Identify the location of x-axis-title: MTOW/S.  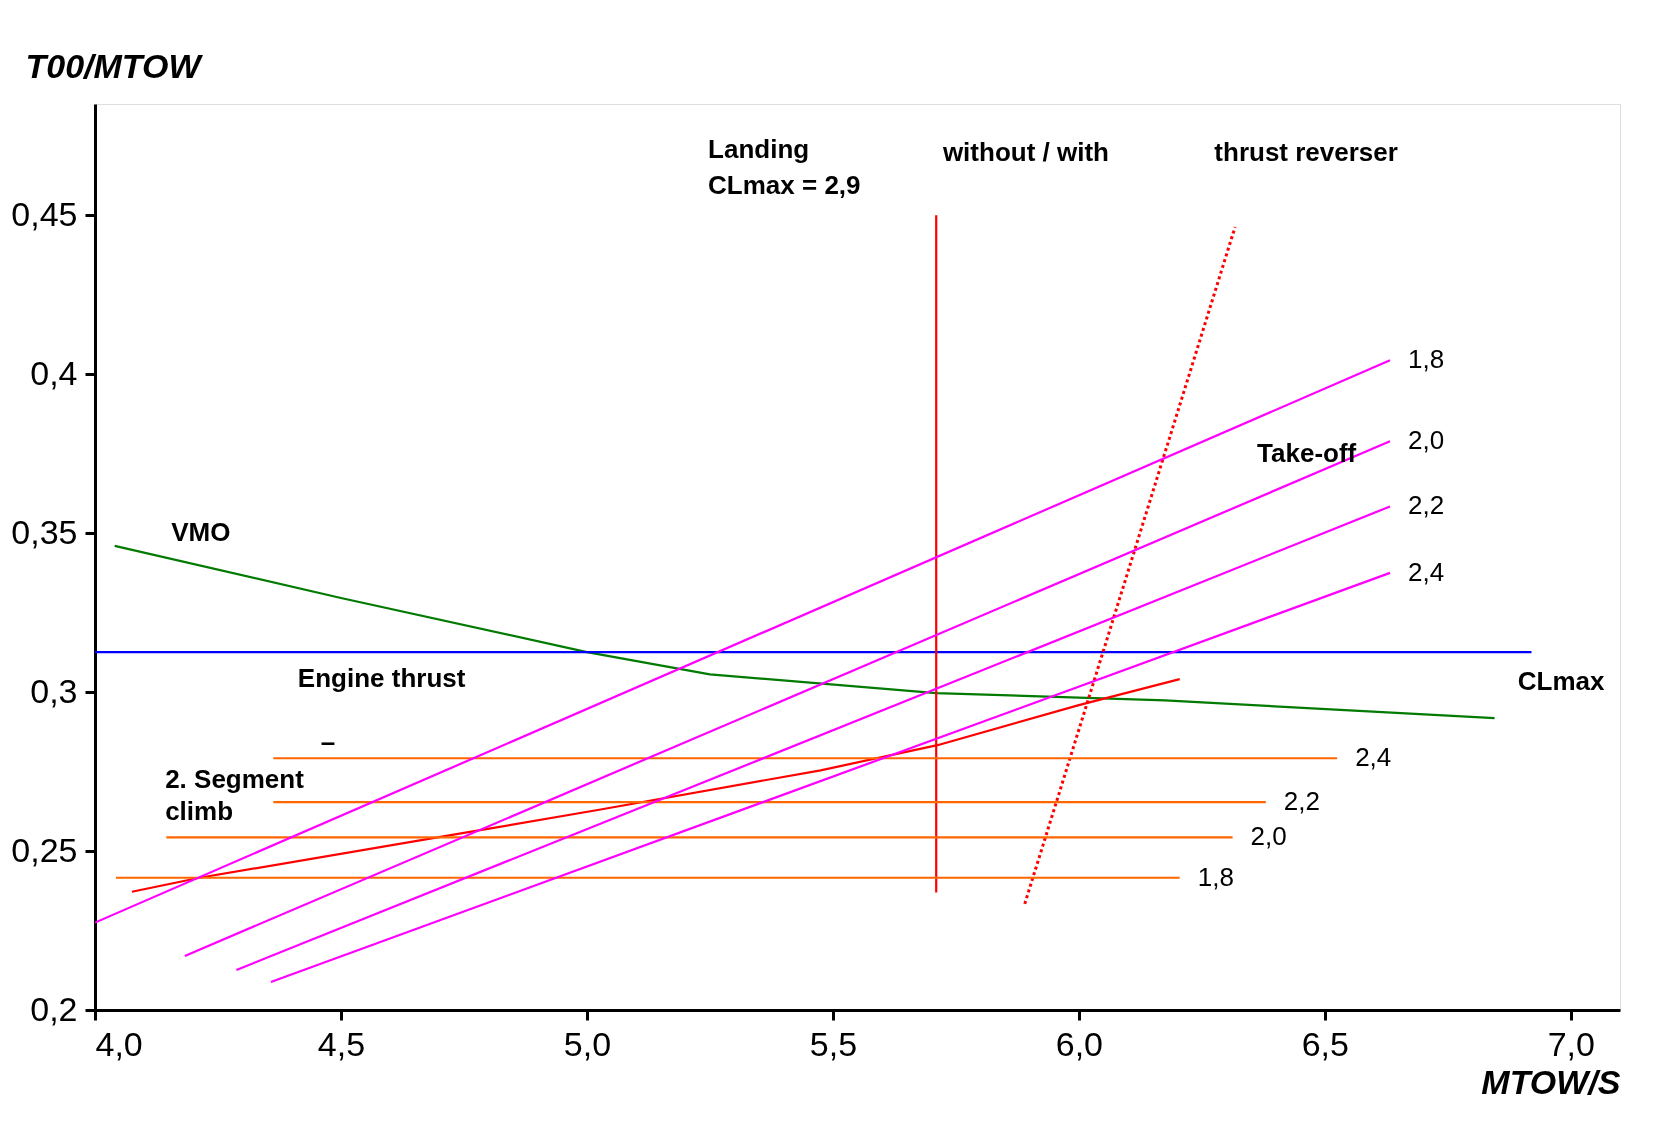
(1551, 1081).